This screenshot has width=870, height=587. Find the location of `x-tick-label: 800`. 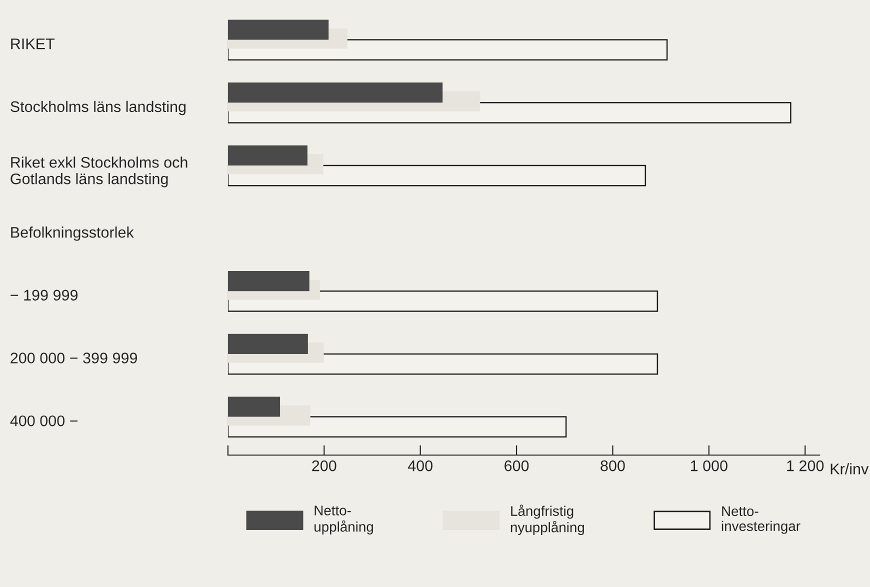

x-tick-label: 800 is located at coordinates (612, 466).